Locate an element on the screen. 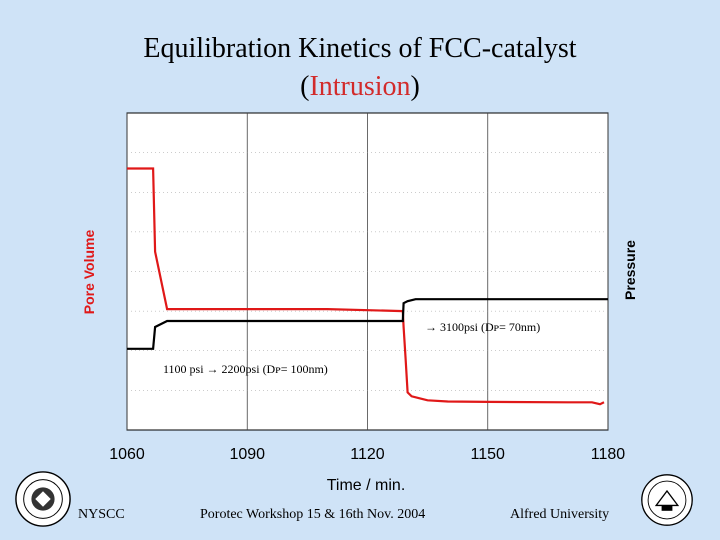 This screenshot has height=540, width=720. y-axis-title-right: Pressure is located at coordinates (630, 270).